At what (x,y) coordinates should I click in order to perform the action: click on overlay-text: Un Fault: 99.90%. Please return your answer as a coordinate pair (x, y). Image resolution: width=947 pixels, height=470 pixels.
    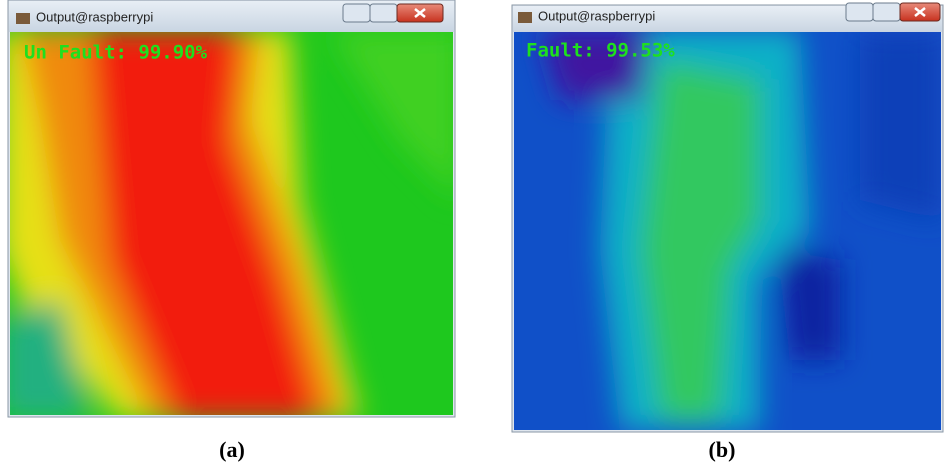
    Looking at the image, I should click on (116, 53).